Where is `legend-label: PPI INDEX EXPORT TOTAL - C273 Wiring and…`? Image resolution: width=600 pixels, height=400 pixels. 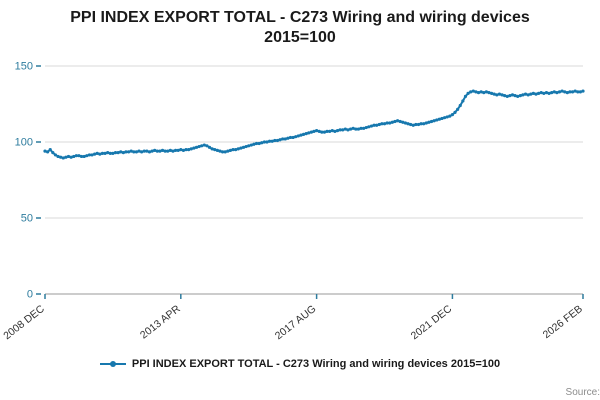
legend-label: PPI INDEX EXPORT TOTAL - C273 Wiring and… is located at coordinates (316, 364).